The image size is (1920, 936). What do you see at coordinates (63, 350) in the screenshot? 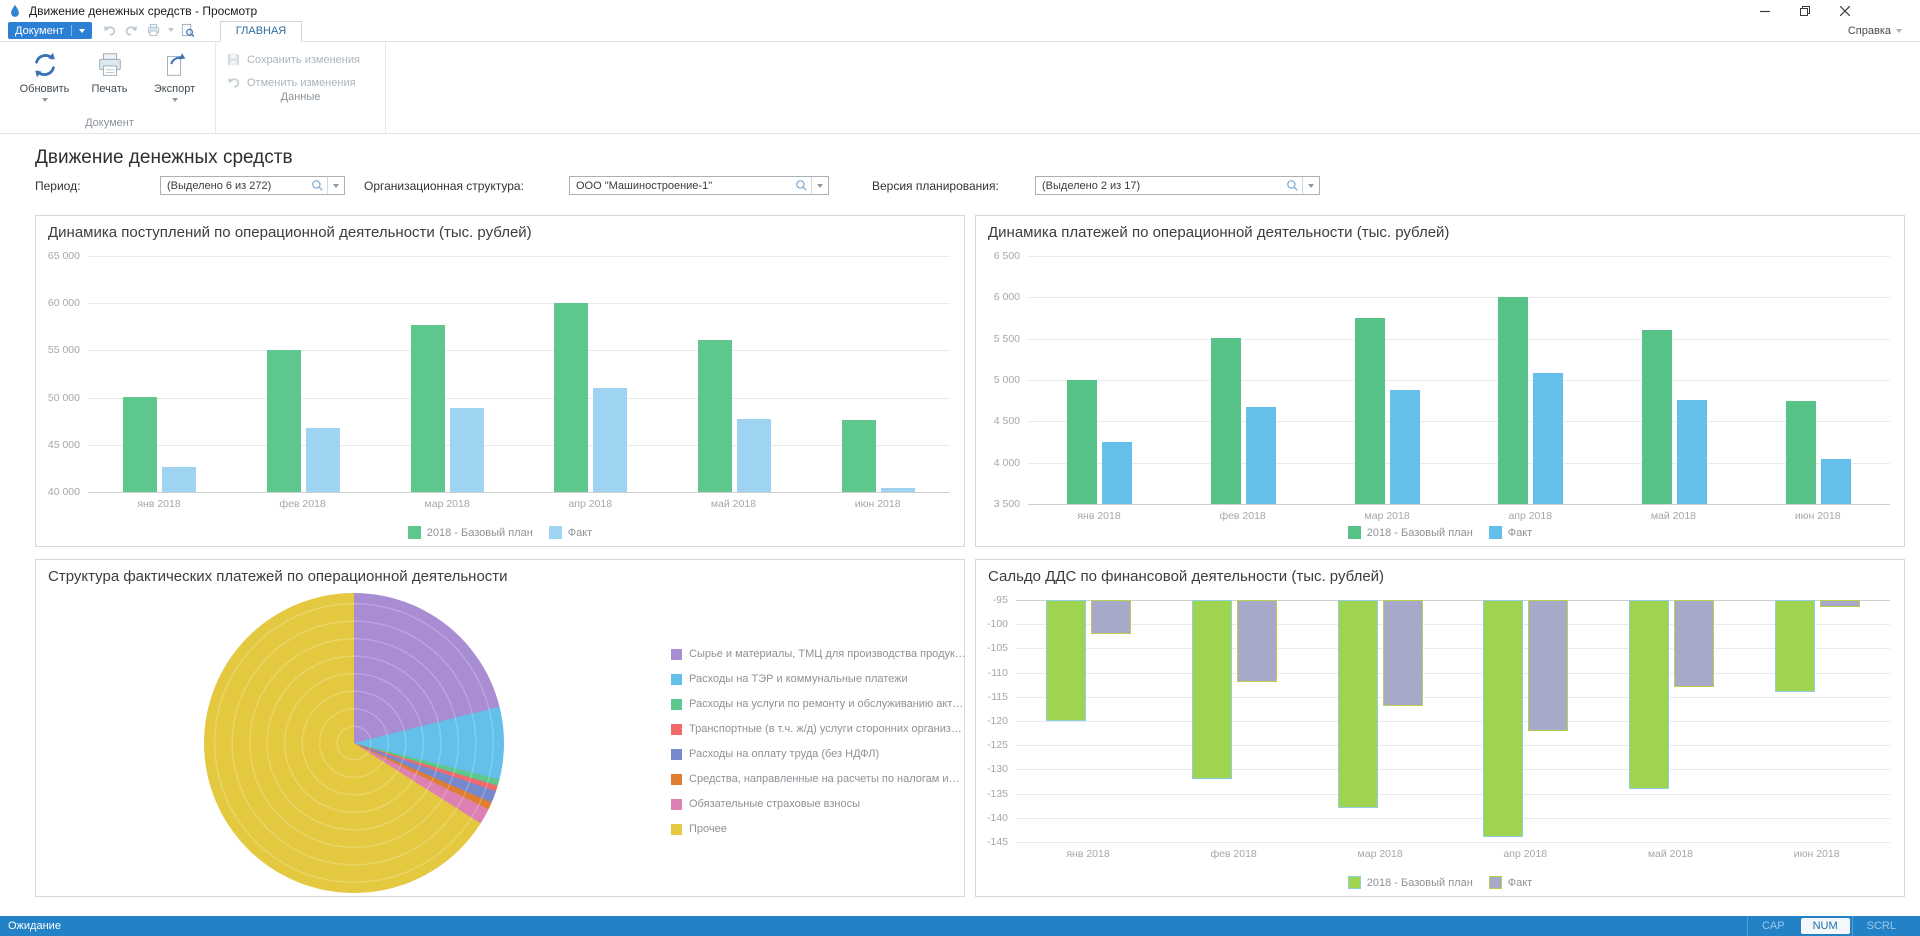
I see `y-tick-label: 55 000` at bounding box center [63, 350].